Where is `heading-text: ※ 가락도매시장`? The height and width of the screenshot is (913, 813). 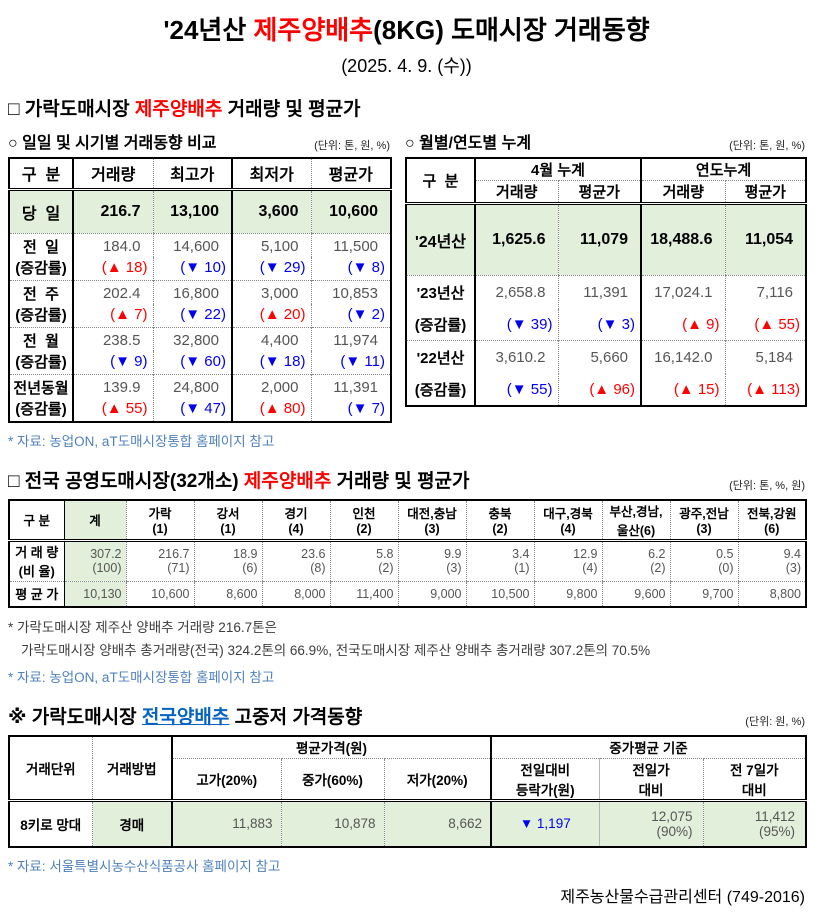
heading-text: ※ 가락도매시장 is located at coordinates (75, 717).